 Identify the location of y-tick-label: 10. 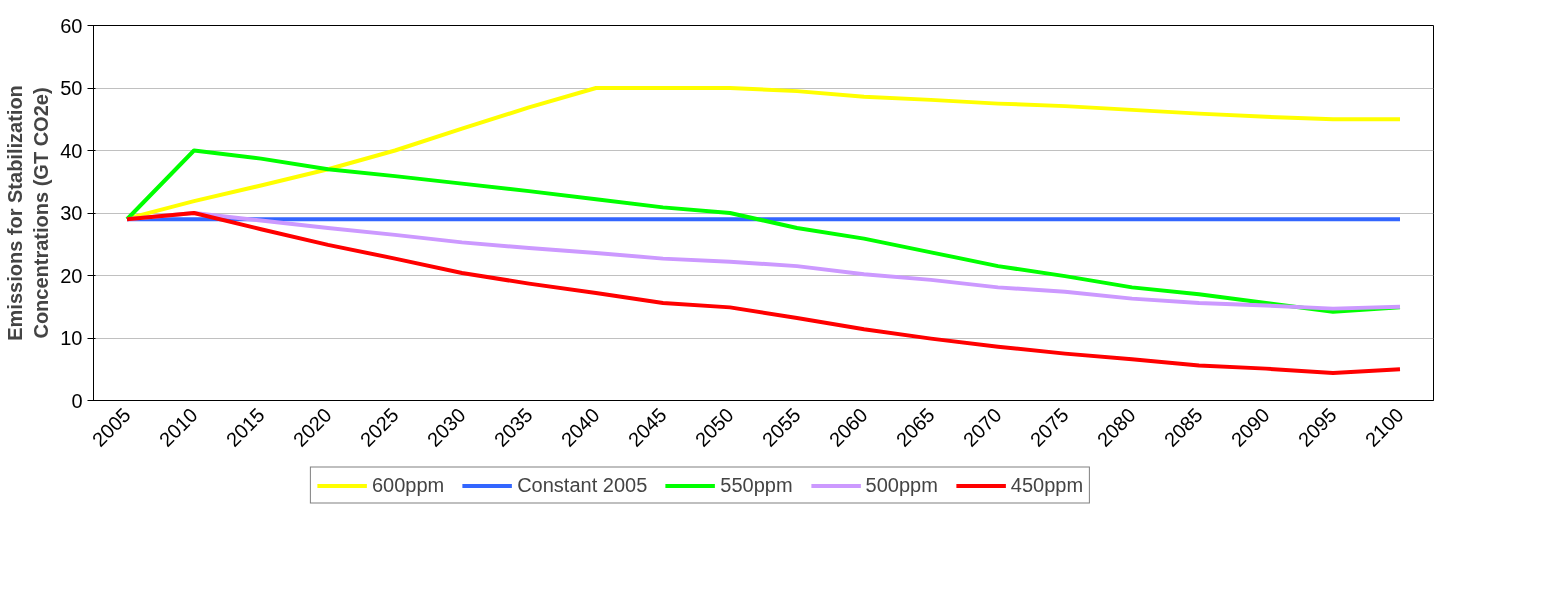
(71, 338).